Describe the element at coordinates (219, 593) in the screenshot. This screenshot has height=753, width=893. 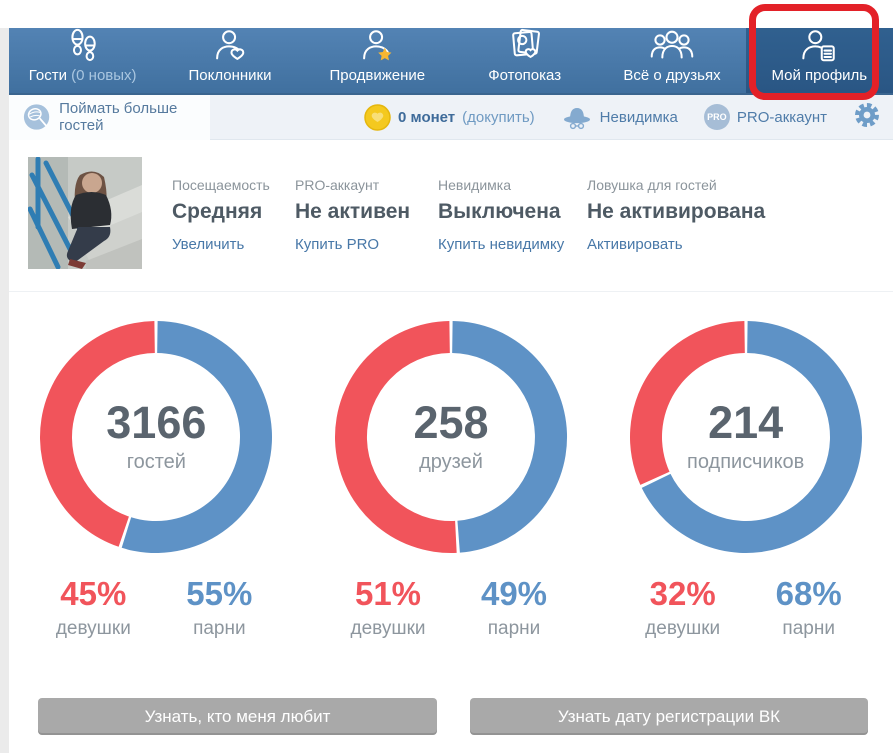
I see `guests-boys-pct: 55%` at that location.